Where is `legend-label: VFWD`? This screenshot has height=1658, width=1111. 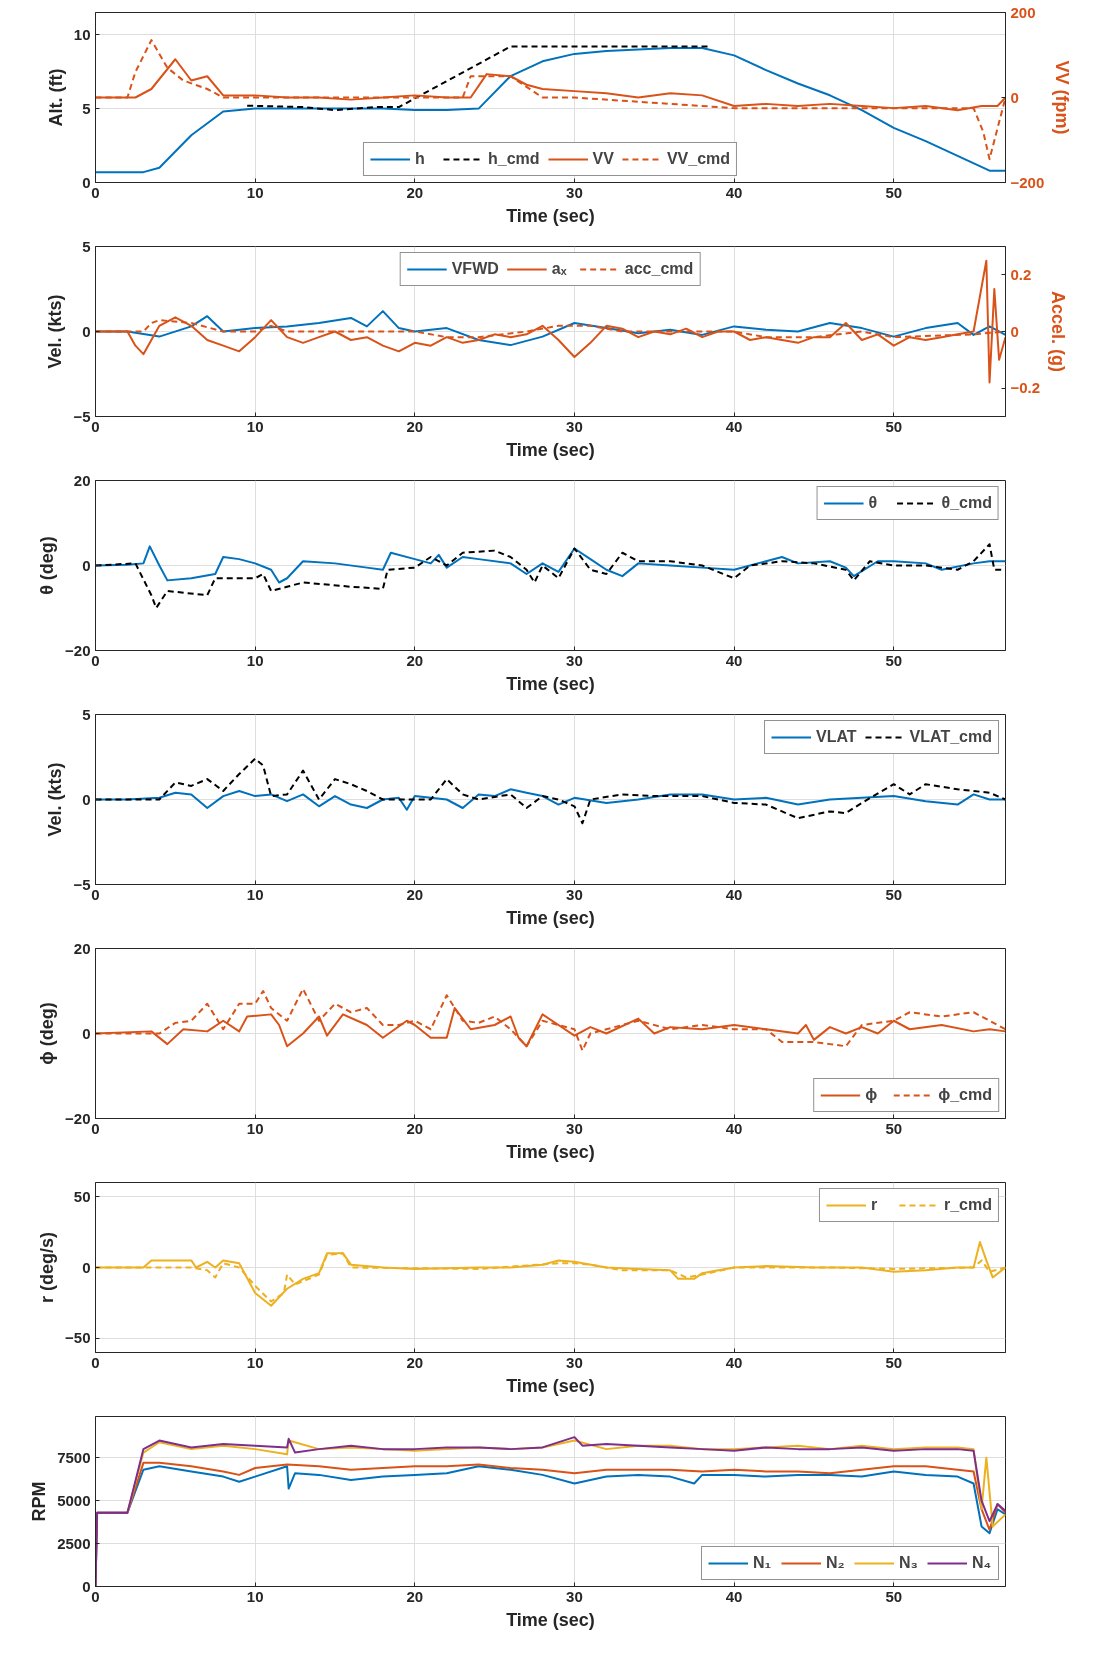
legend-label: VFWD is located at coordinates (475, 269).